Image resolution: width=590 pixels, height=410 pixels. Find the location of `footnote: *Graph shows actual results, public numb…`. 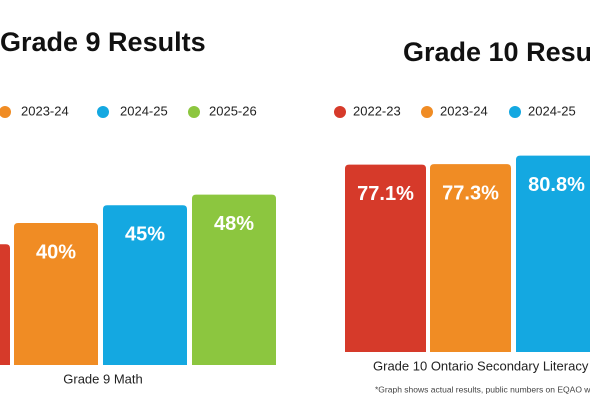

footnote: *Graph shows actual results, public numb… is located at coordinates (482, 389).